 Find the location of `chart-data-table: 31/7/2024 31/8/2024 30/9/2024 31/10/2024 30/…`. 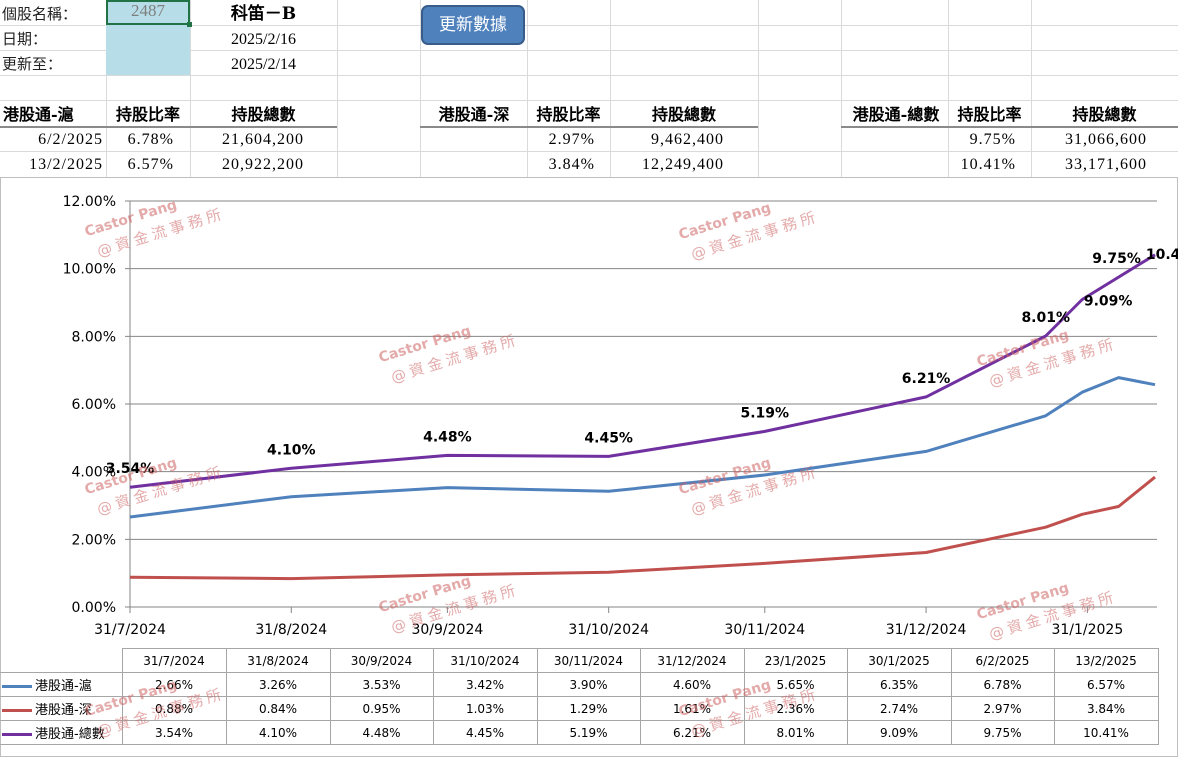

chart-data-table: 31/7/2024 31/8/2024 30/9/2024 31/10/2024 30/… is located at coordinates (579, 696).